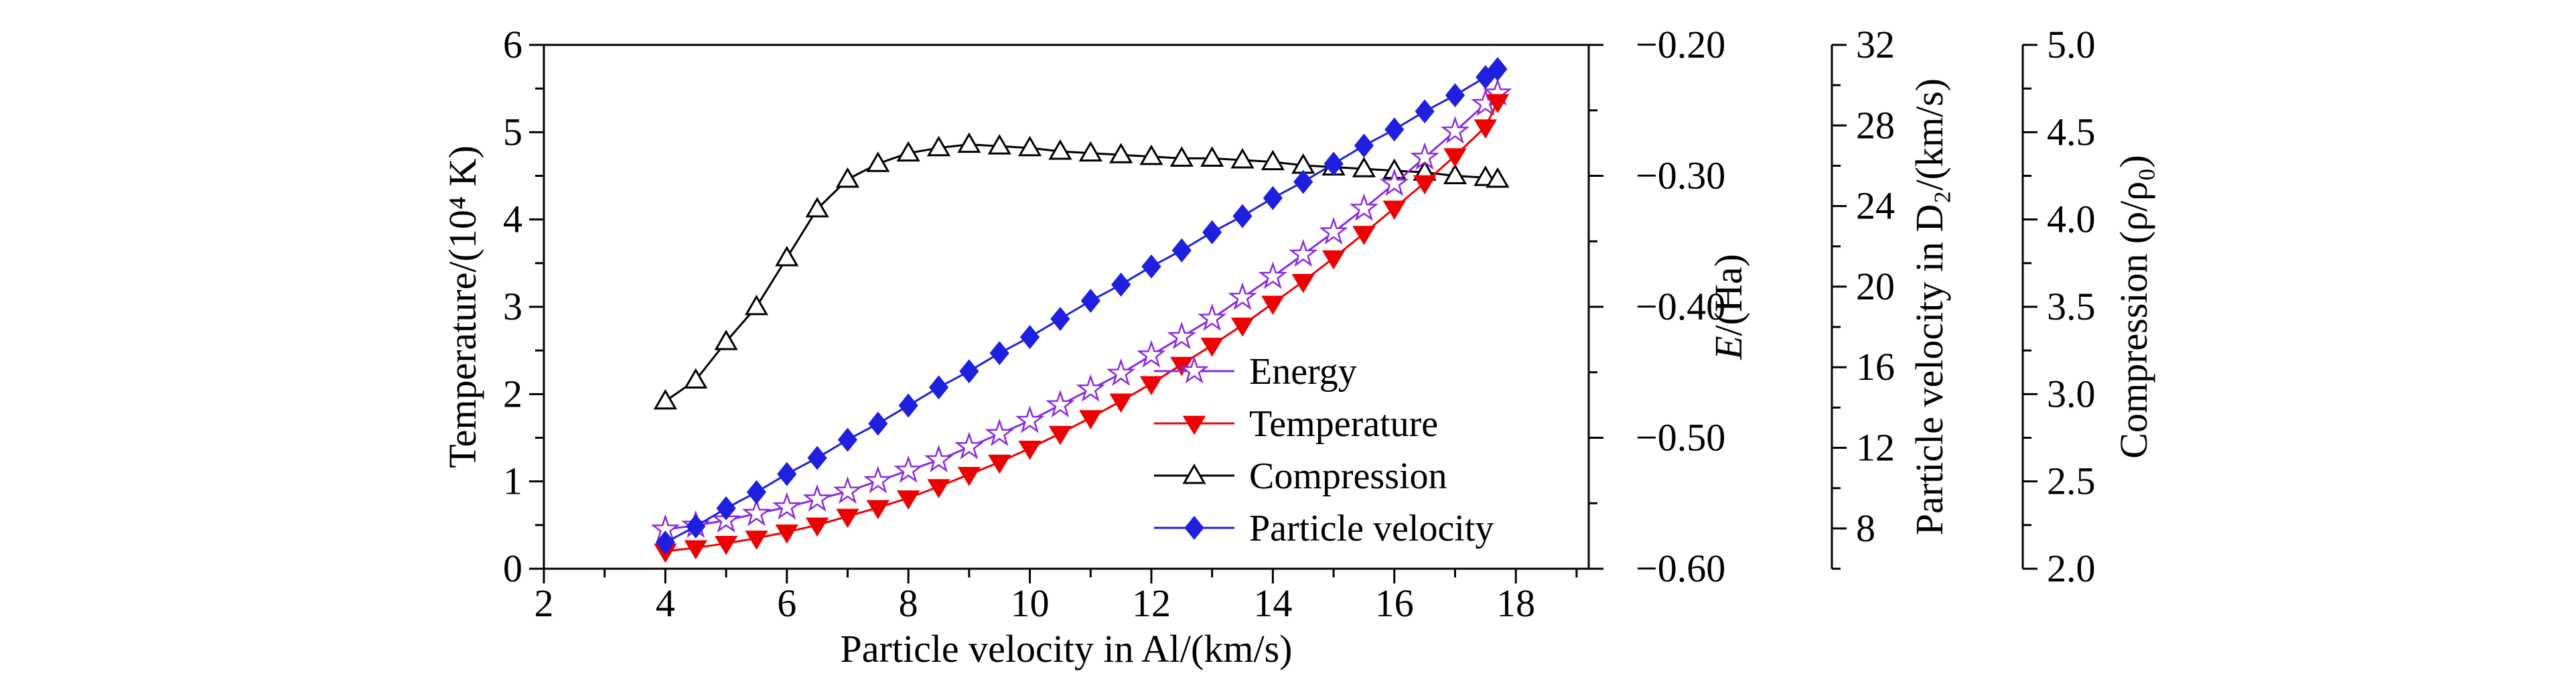 This screenshot has height=696, width=2576. I want to click on x-axis: 2 4 6 8 10 12 14 16 18, so click(1056, 597).